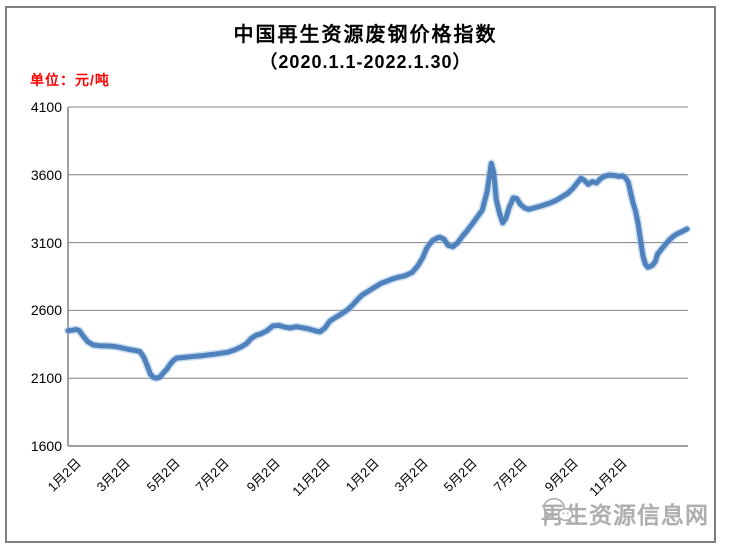 Image resolution: width=731 pixels, height=557 pixels. What do you see at coordinates (46, 310) in the screenshot?
I see `y-tick-label-2600: 2600` at bounding box center [46, 310].